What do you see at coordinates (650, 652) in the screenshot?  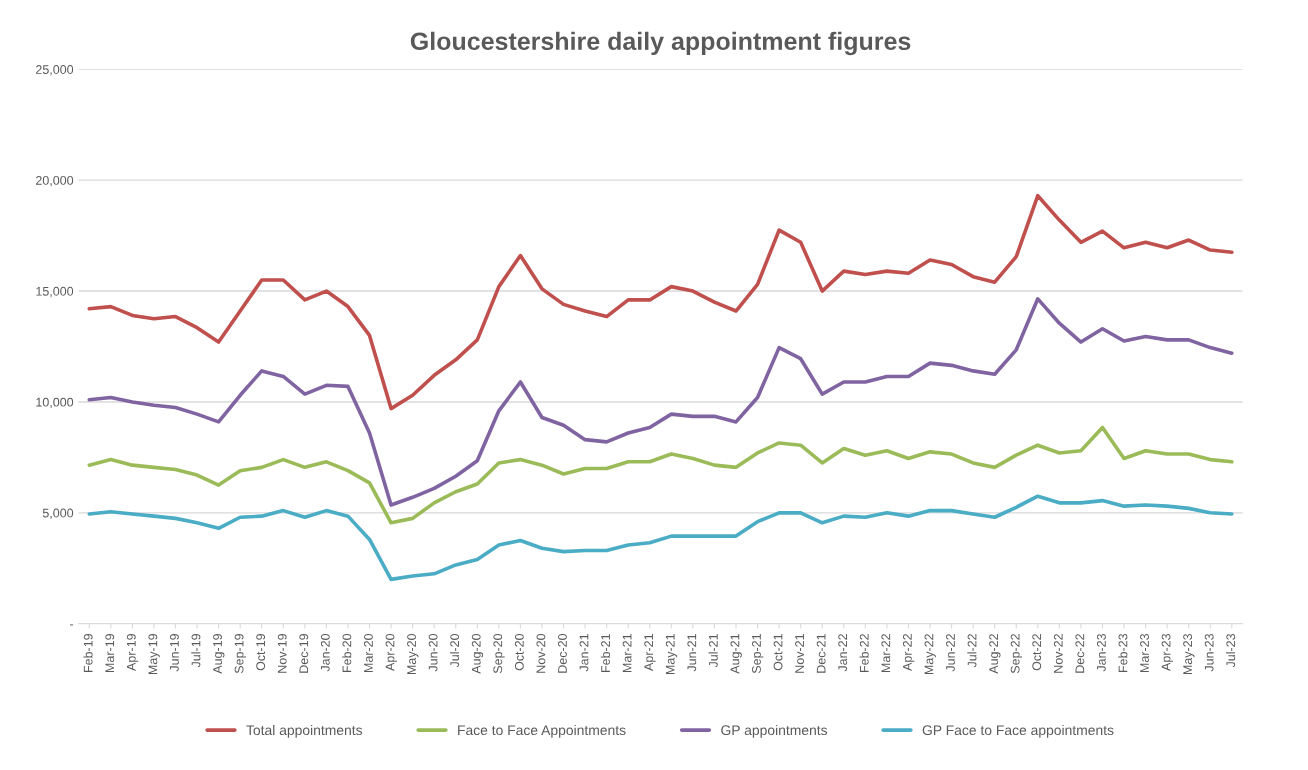 I see `x-tick-label: Apr-21` at bounding box center [650, 652].